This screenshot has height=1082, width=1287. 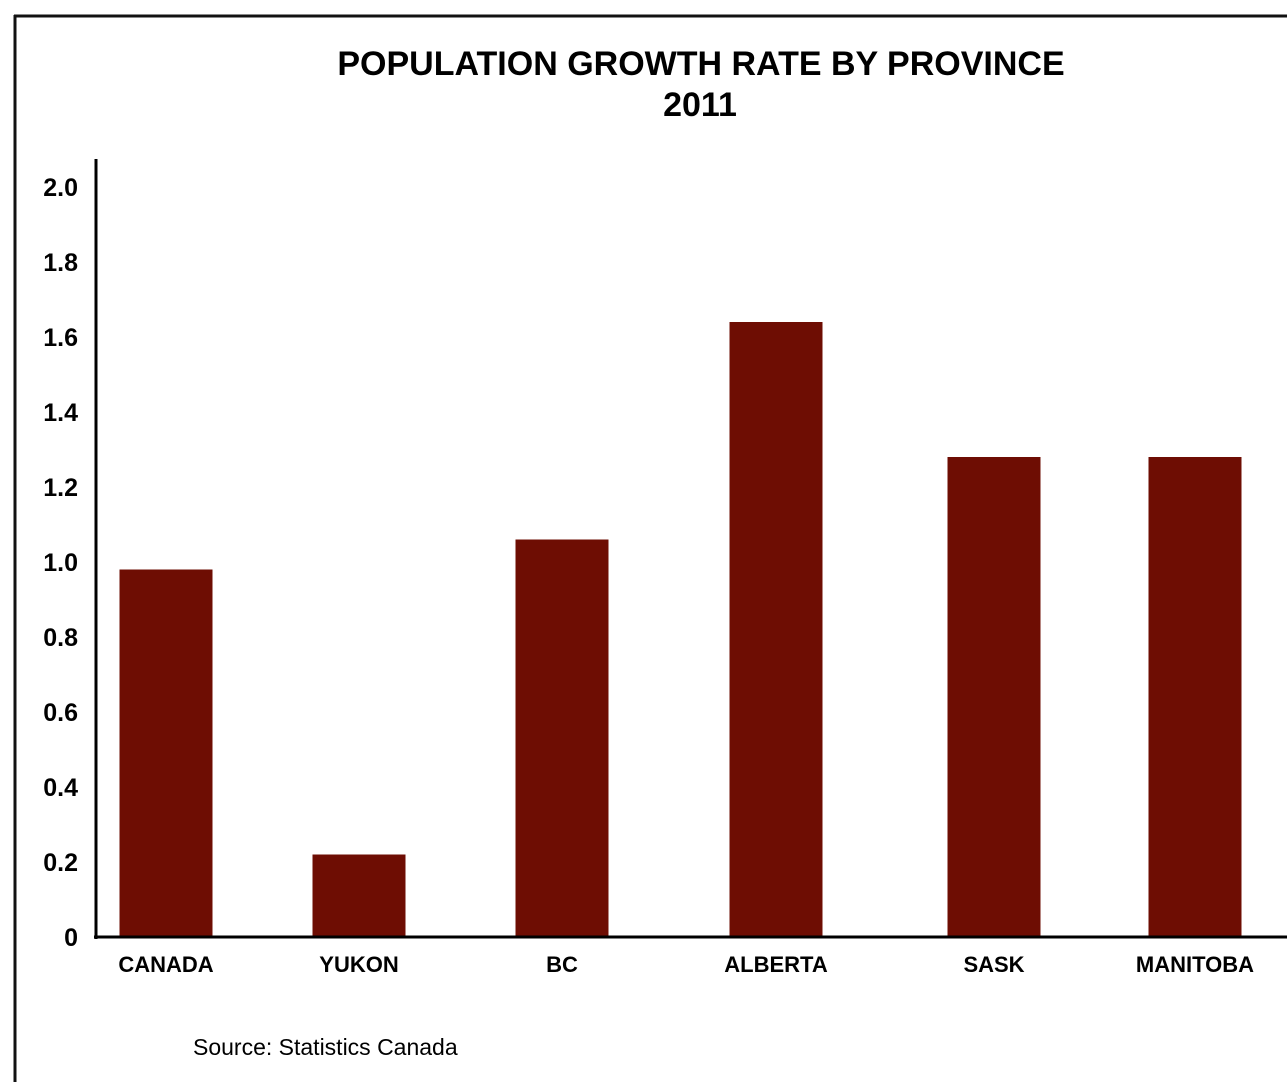 I want to click on x-tick-label: MANITOBA, so click(x=1195, y=964).